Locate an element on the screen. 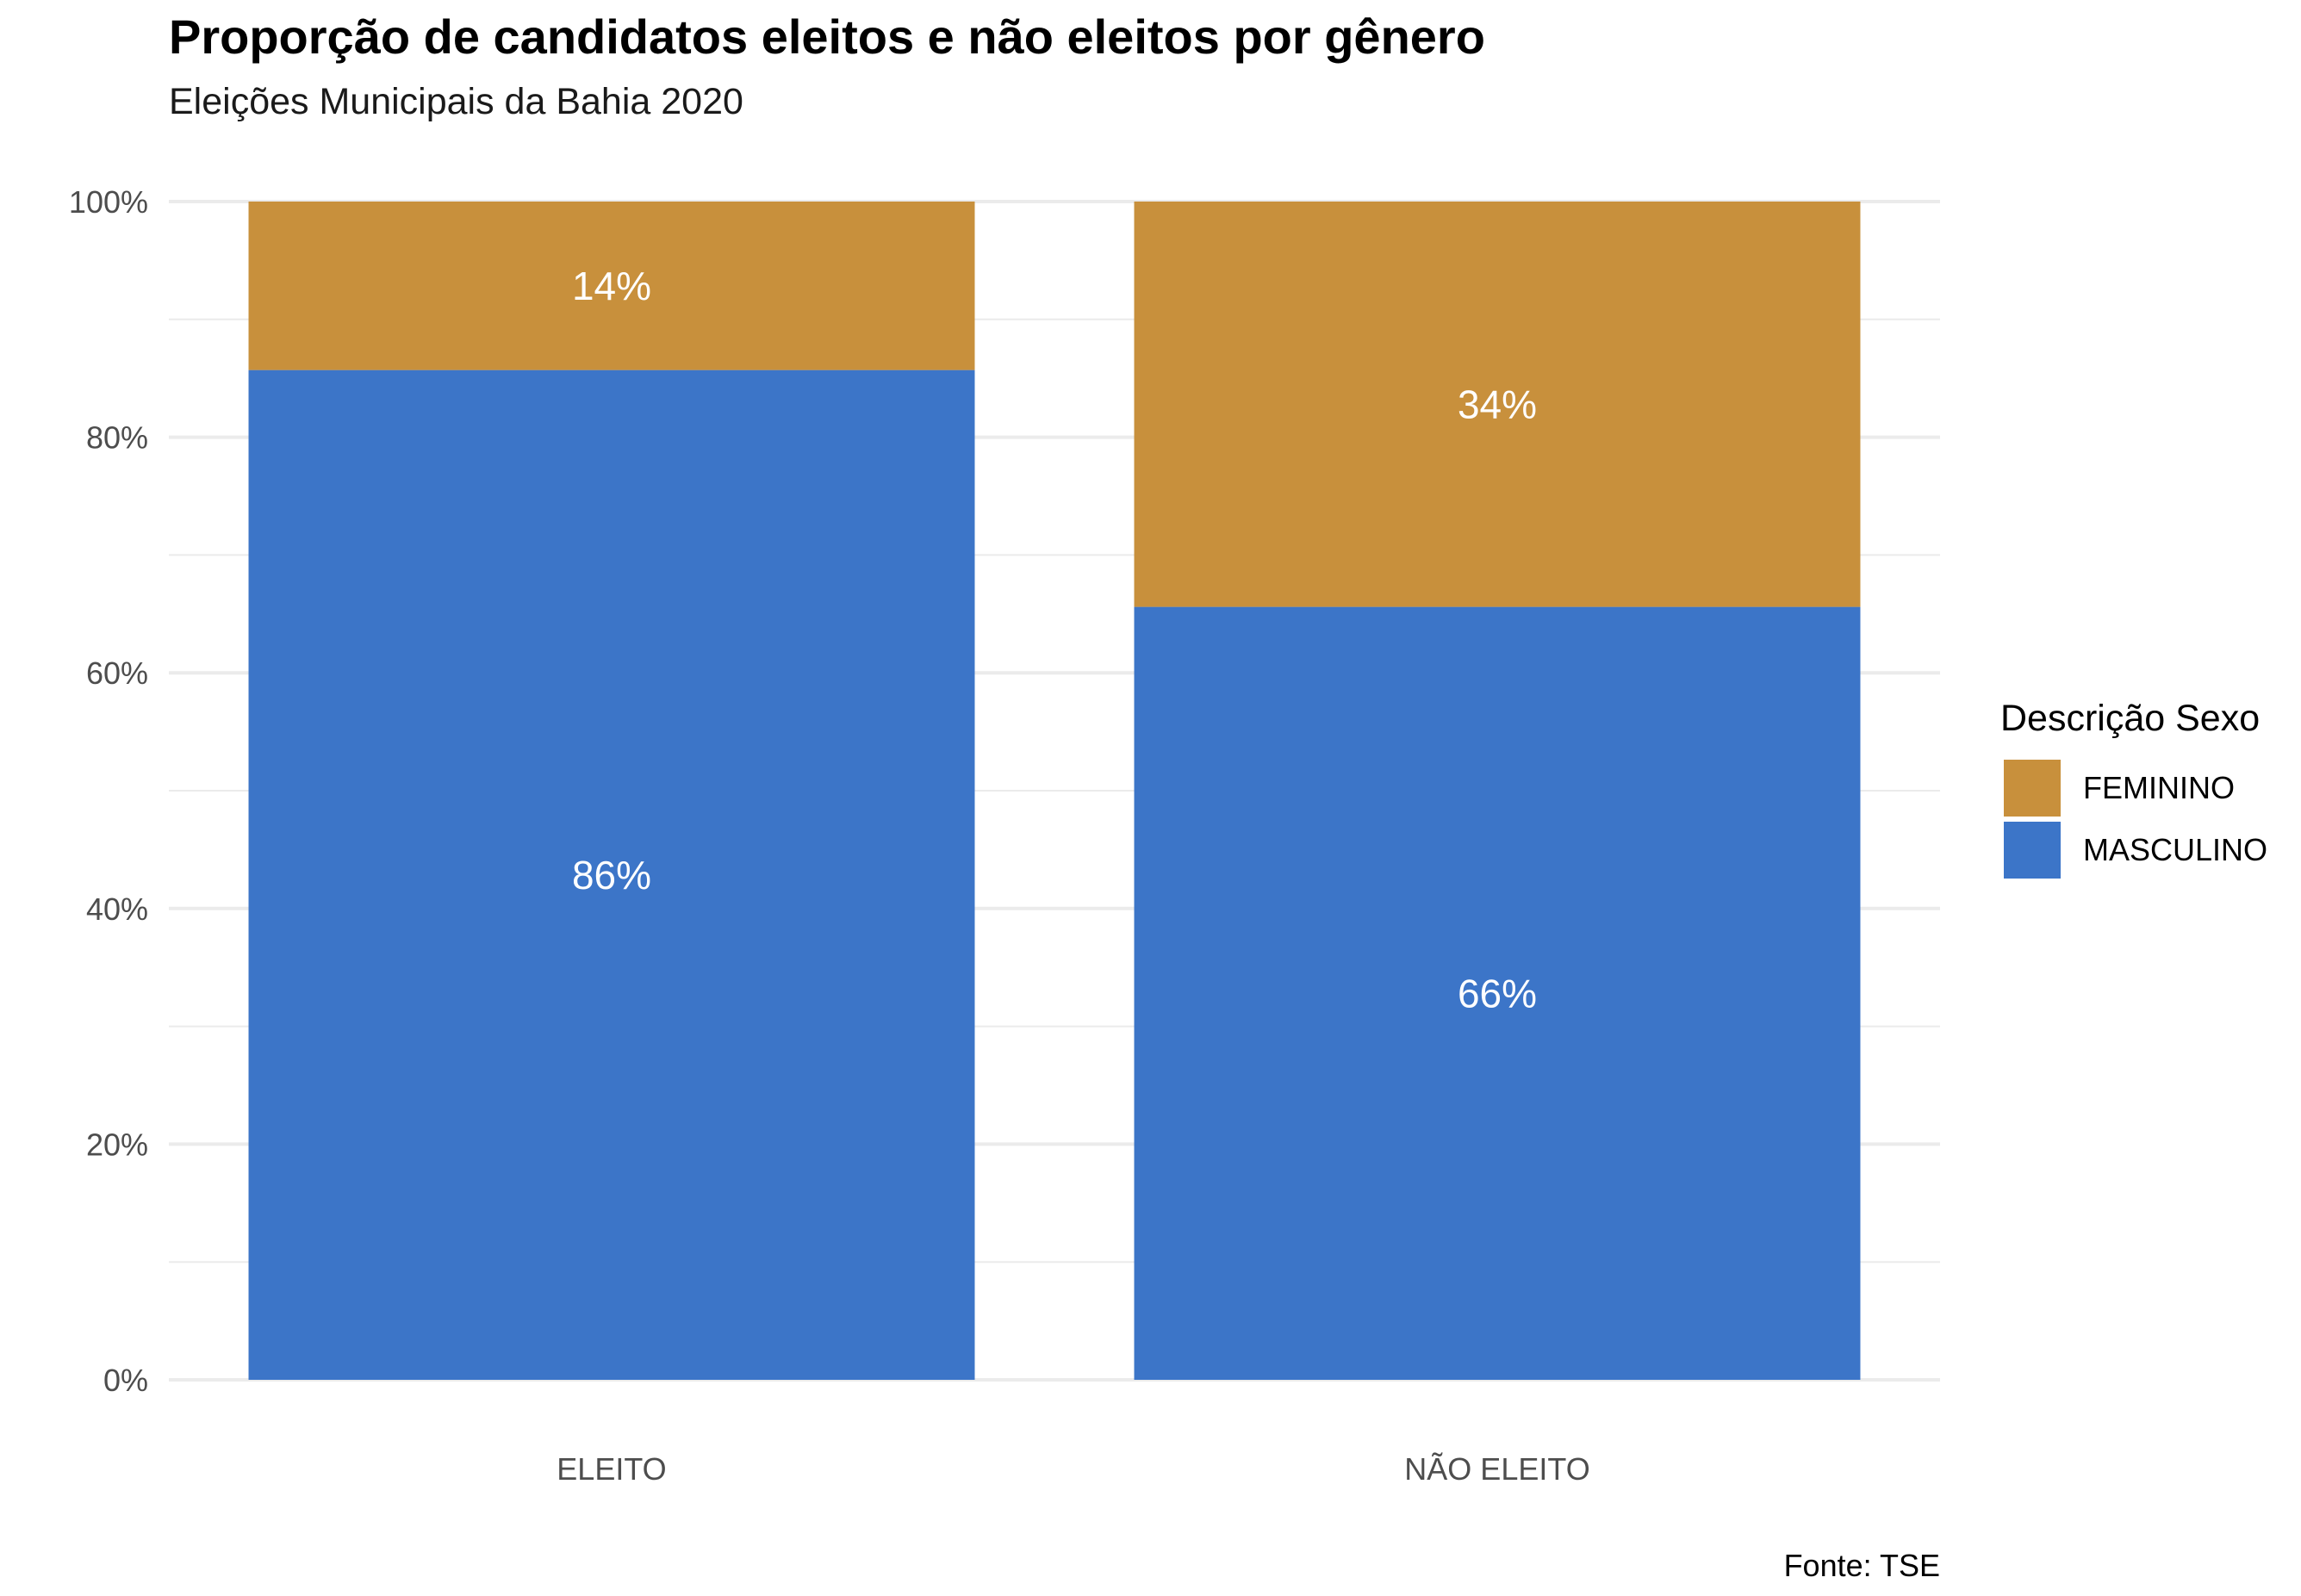 Image resolution: width=2301 pixels, height=1596 pixels. legend: Descrição Sexo FEMININO MASCULINO is located at coordinates (2133, 788).